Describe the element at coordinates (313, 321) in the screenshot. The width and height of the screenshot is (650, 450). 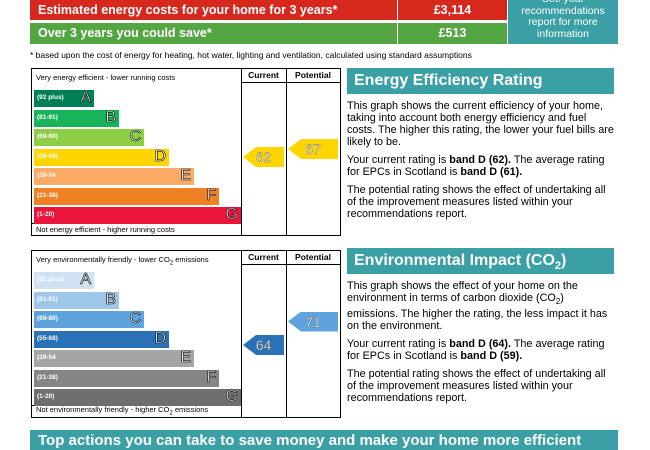
I see `potential-rating-arrow: 71` at that location.